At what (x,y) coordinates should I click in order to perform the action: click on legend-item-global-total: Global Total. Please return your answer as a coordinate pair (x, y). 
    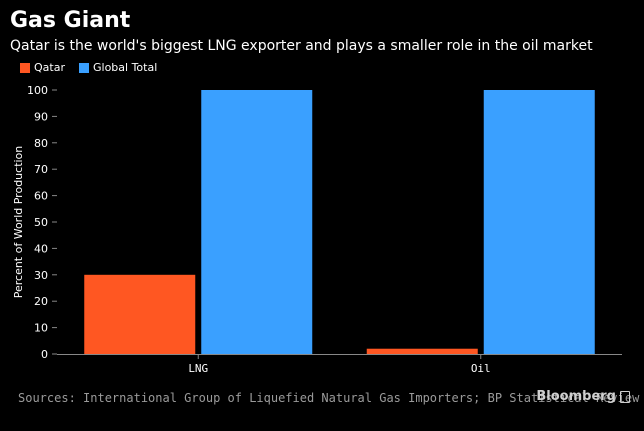
    Looking at the image, I should click on (118, 67).